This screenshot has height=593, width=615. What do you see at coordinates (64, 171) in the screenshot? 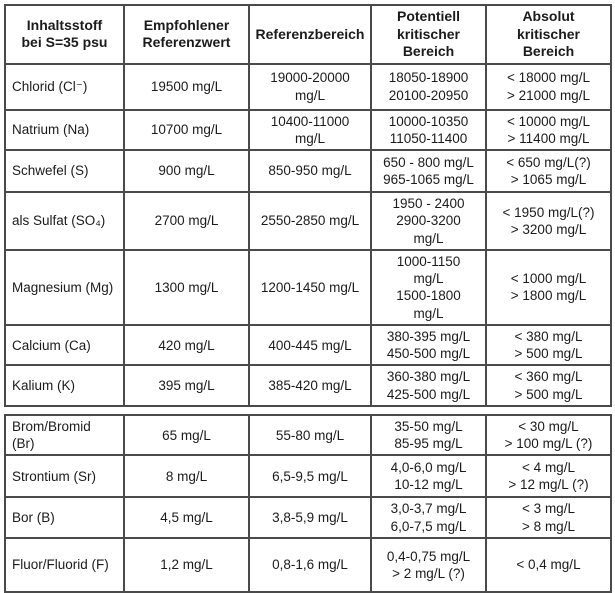
I see `cell-substance: Schwefel (S)` at bounding box center [64, 171].